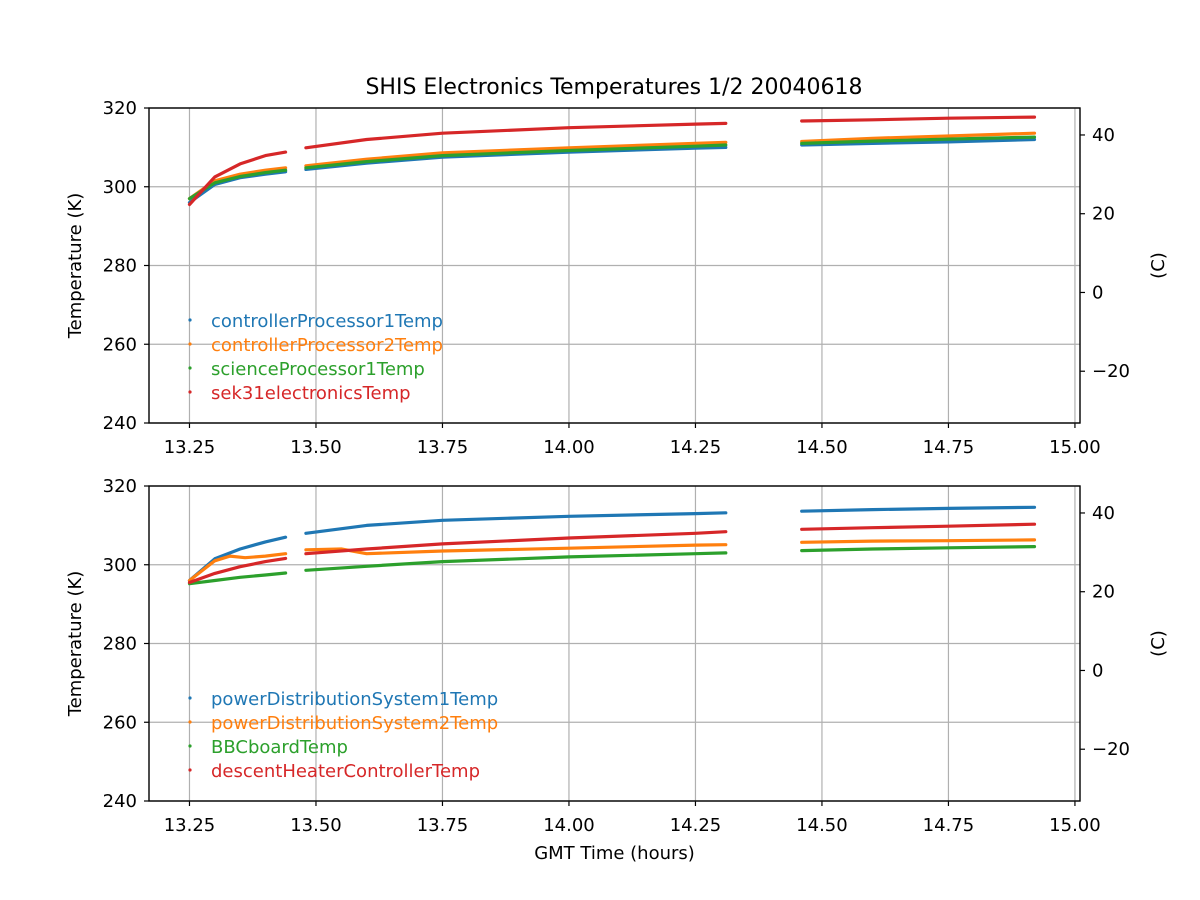  Describe the element at coordinates (614, 853) in the screenshot. I see `x-axis-label: GMT Time (hours)` at that location.